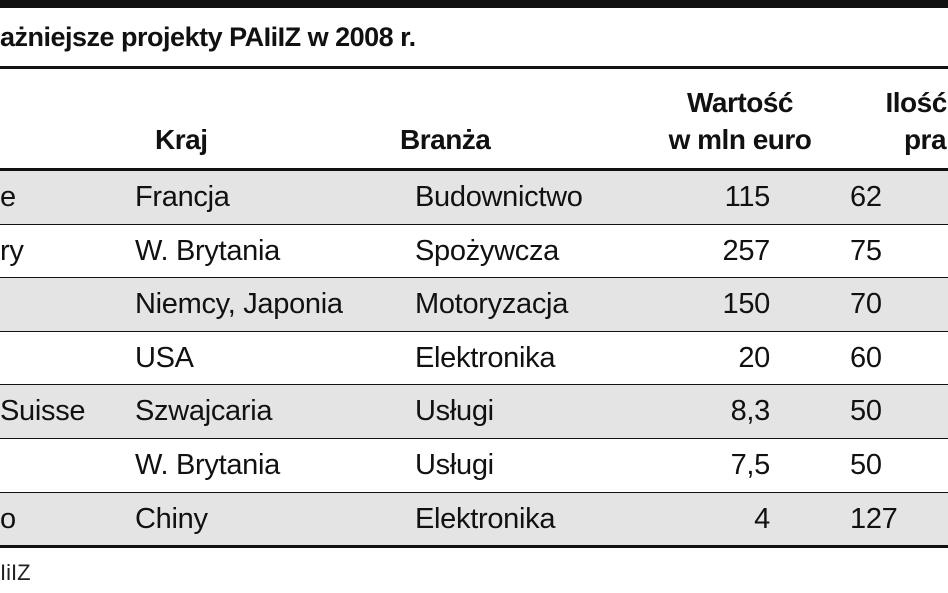  I want to click on header-rule, so click(474, 169).